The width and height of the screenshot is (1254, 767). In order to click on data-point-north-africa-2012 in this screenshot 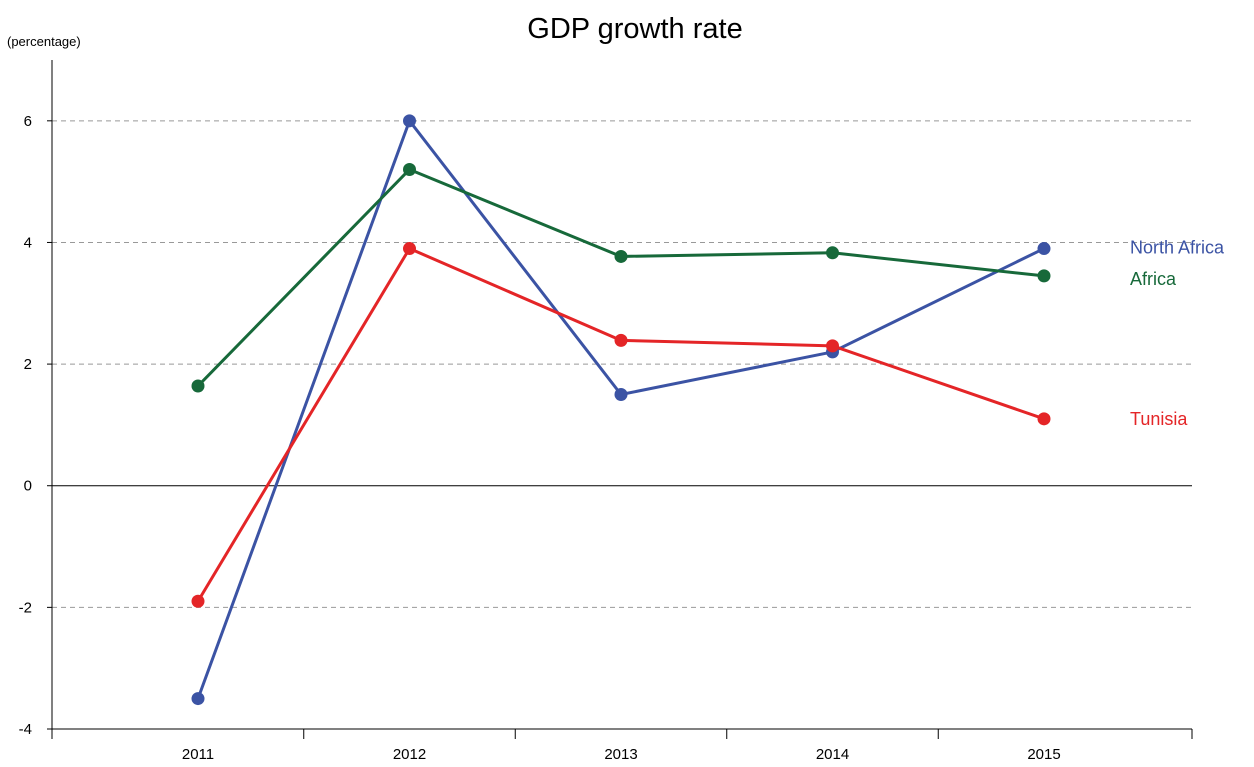, I will do `click(409, 121)`.